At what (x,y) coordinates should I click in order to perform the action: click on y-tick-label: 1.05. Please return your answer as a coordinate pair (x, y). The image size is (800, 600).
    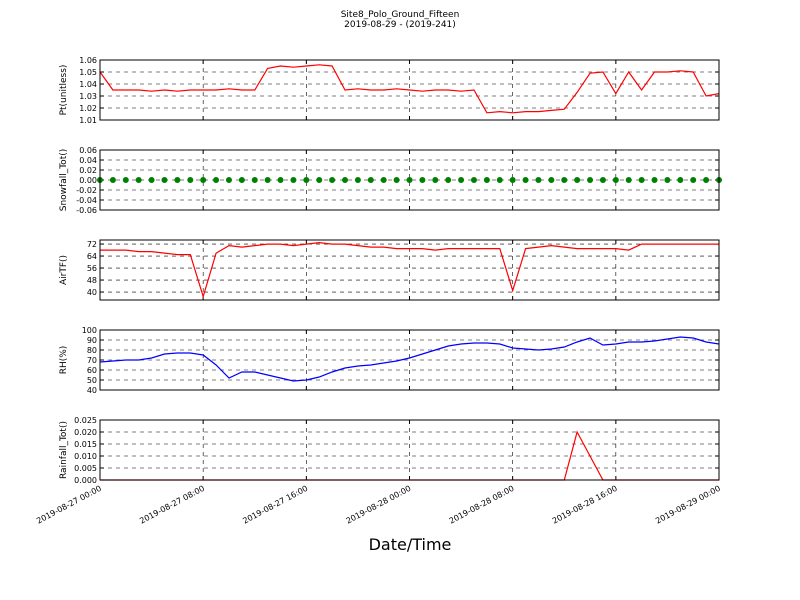
    Looking at the image, I should click on (88, 72).